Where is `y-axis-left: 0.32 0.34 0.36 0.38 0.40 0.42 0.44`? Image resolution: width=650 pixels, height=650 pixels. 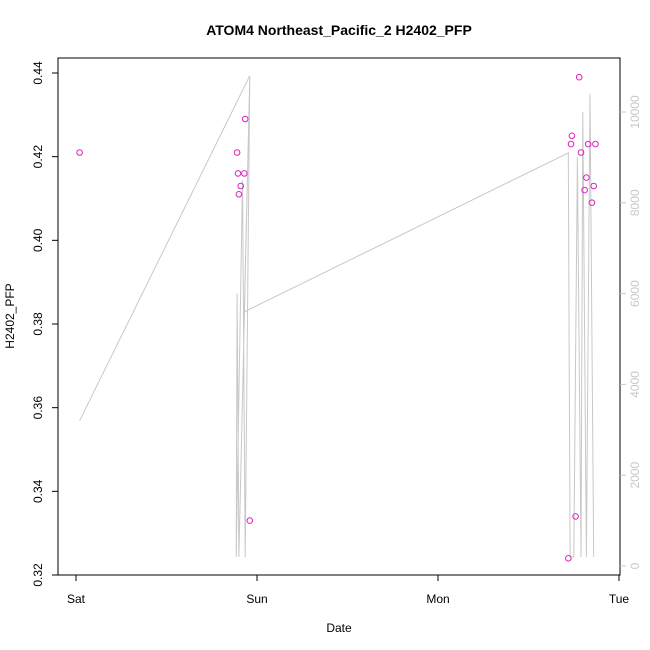
y-axis-left: 0.32 0.34 0.36 0.38 0.40 0.42 0.44 is located at coordinates (44, 324).